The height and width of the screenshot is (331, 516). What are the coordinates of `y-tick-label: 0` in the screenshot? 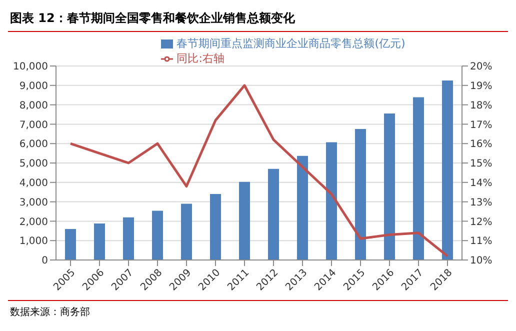 It's located at (45, 261).